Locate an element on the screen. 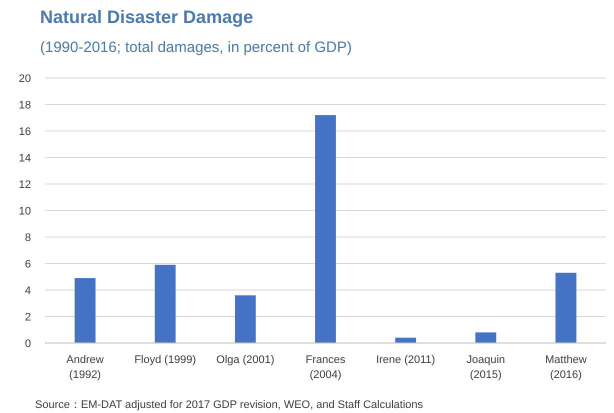 Image resolution: width=614 pixels, height=413 pixels. x-tick-label: Olga (2001) is located at coordinates (245, 360).